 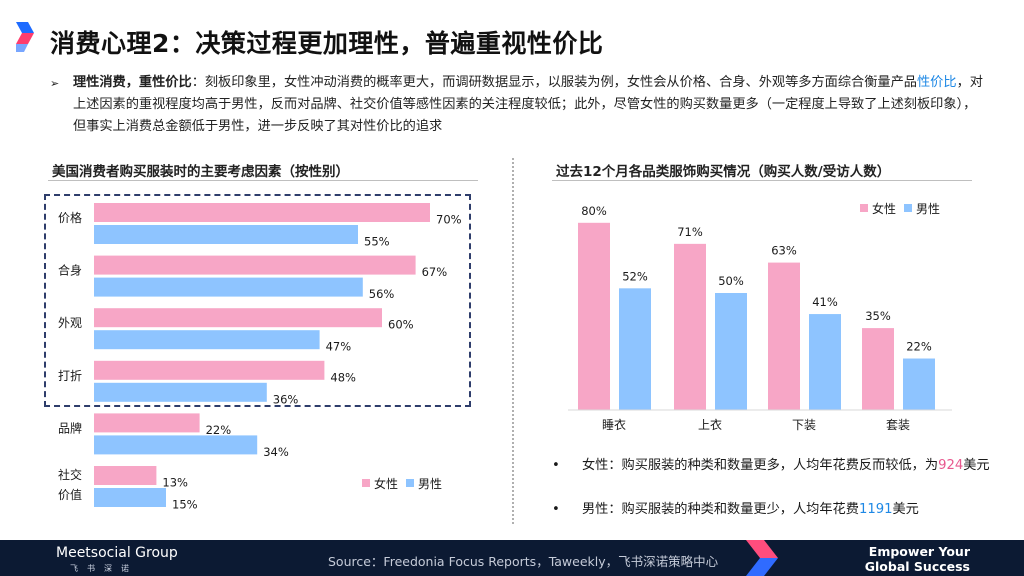 I want to click on category-label: 睡衣, so click(x=614, y=424).